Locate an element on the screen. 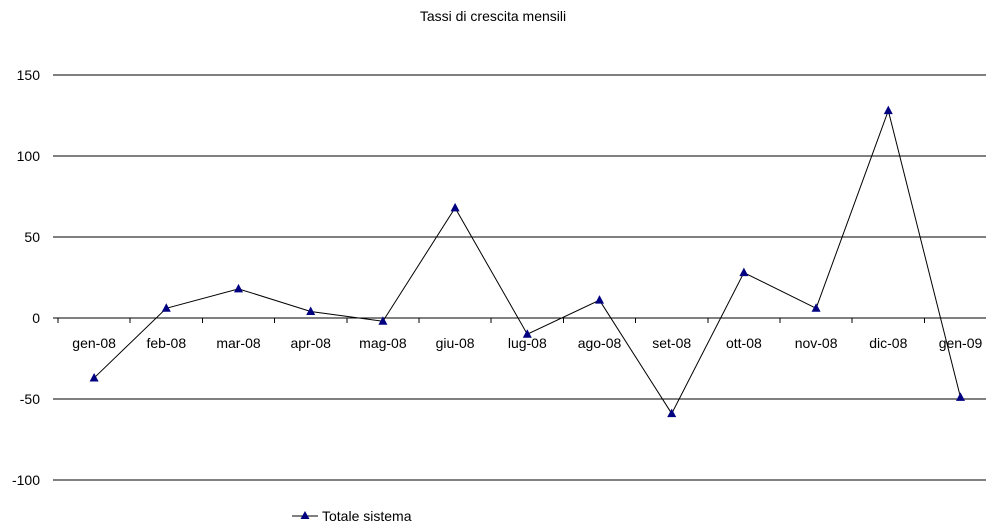 The image size is (986, 528). x-tick-label: giu-08 is located at coordinates (455, 343).